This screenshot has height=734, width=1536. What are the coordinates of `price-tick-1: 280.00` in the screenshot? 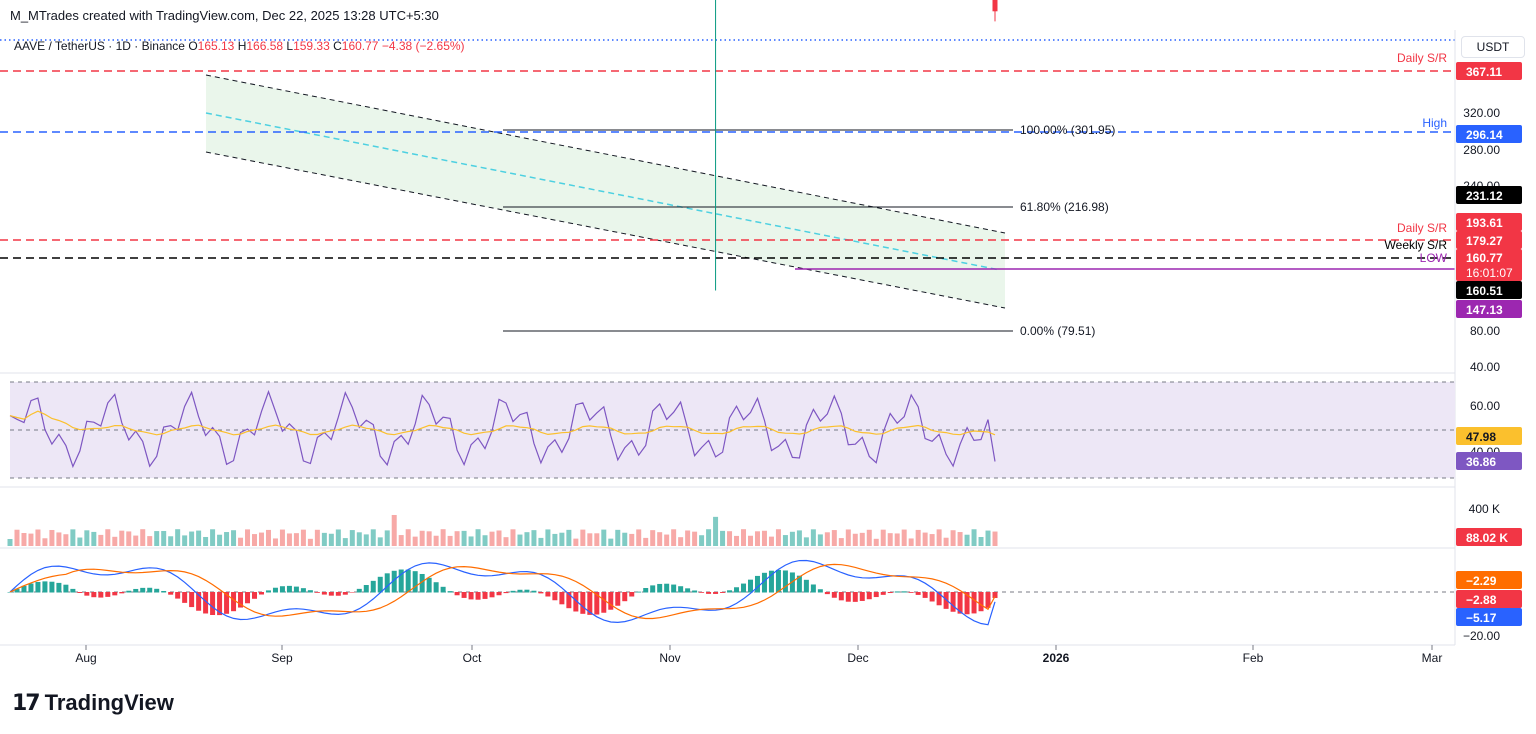 It's located at (1481, 150).